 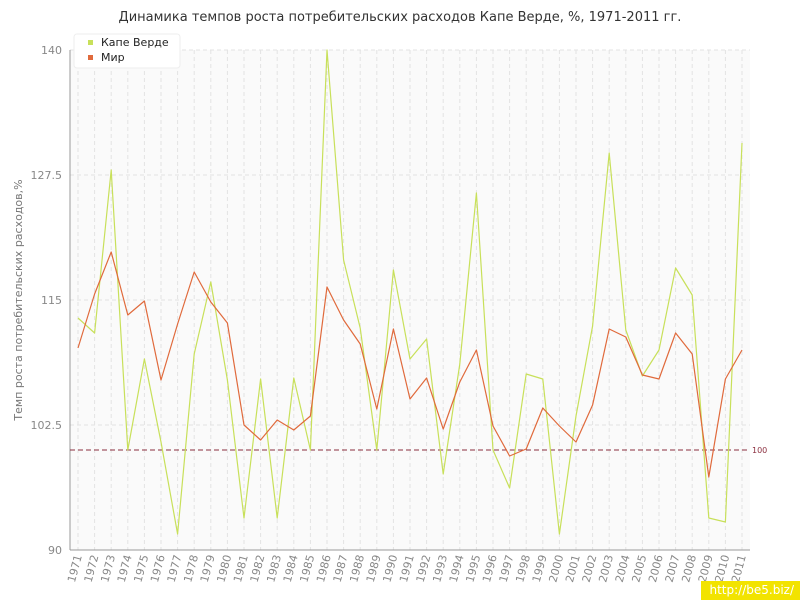 I want to click on y-tick-label: 115, so click(x=51, y=300).